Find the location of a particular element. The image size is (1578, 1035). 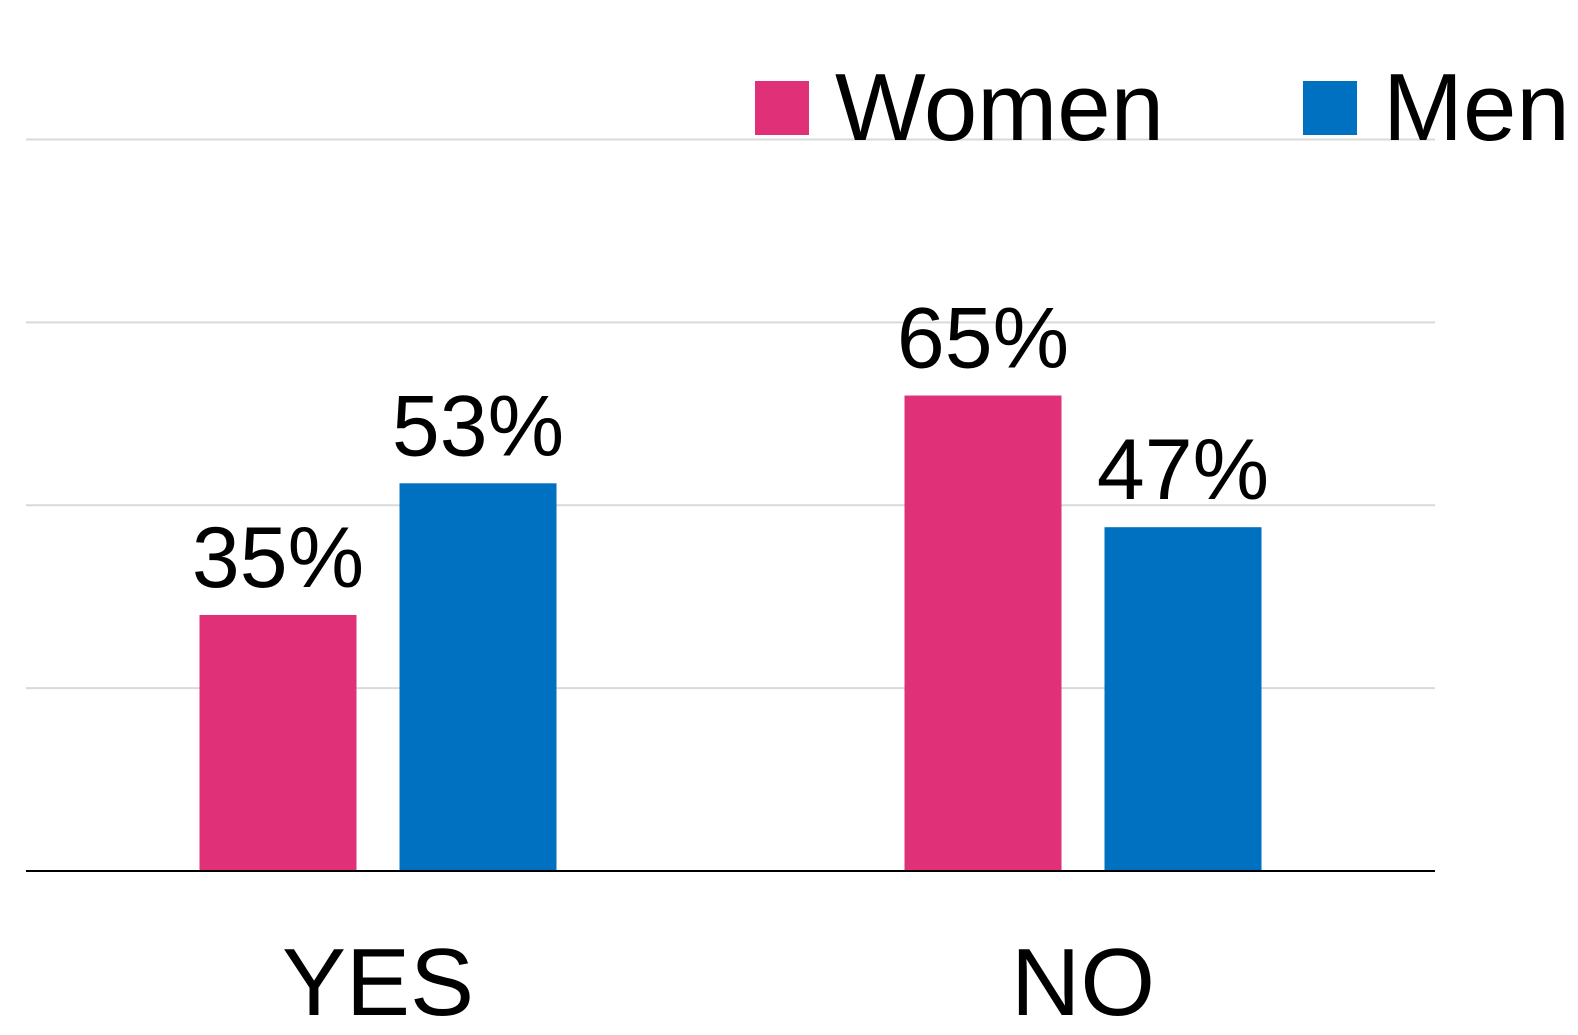

legend-label-men: Men is located at coordinates (1476, 107).